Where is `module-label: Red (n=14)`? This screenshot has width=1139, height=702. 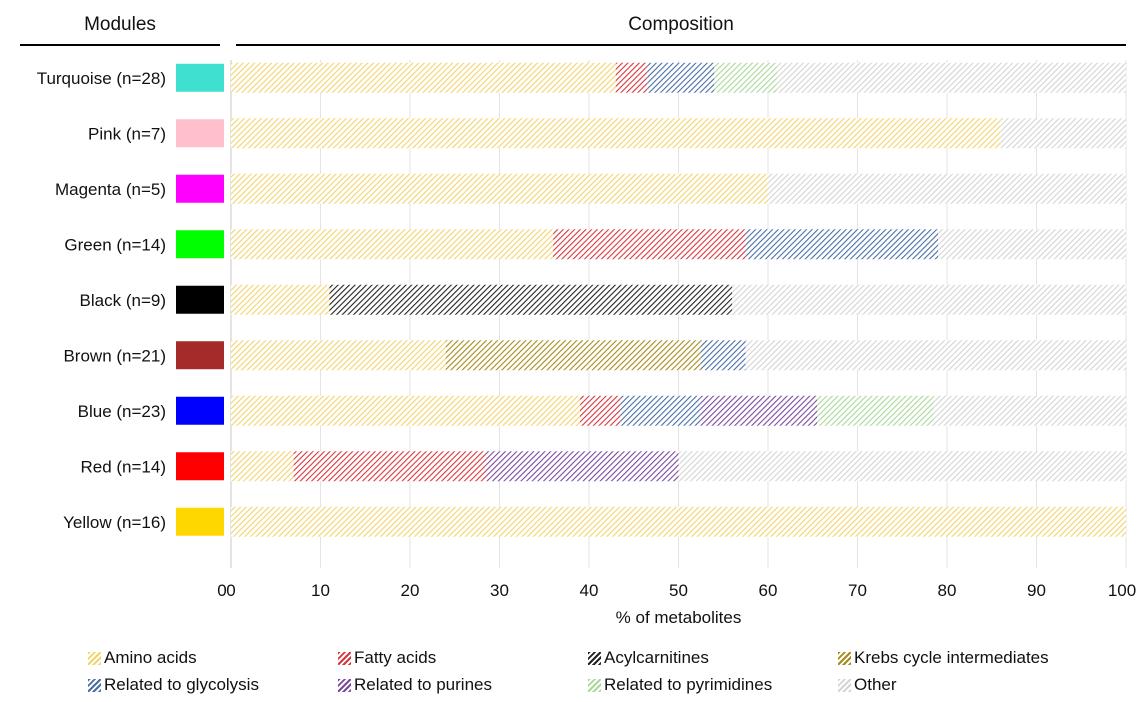 module-label: Red (n=14) is located at coordinates (123, 466).